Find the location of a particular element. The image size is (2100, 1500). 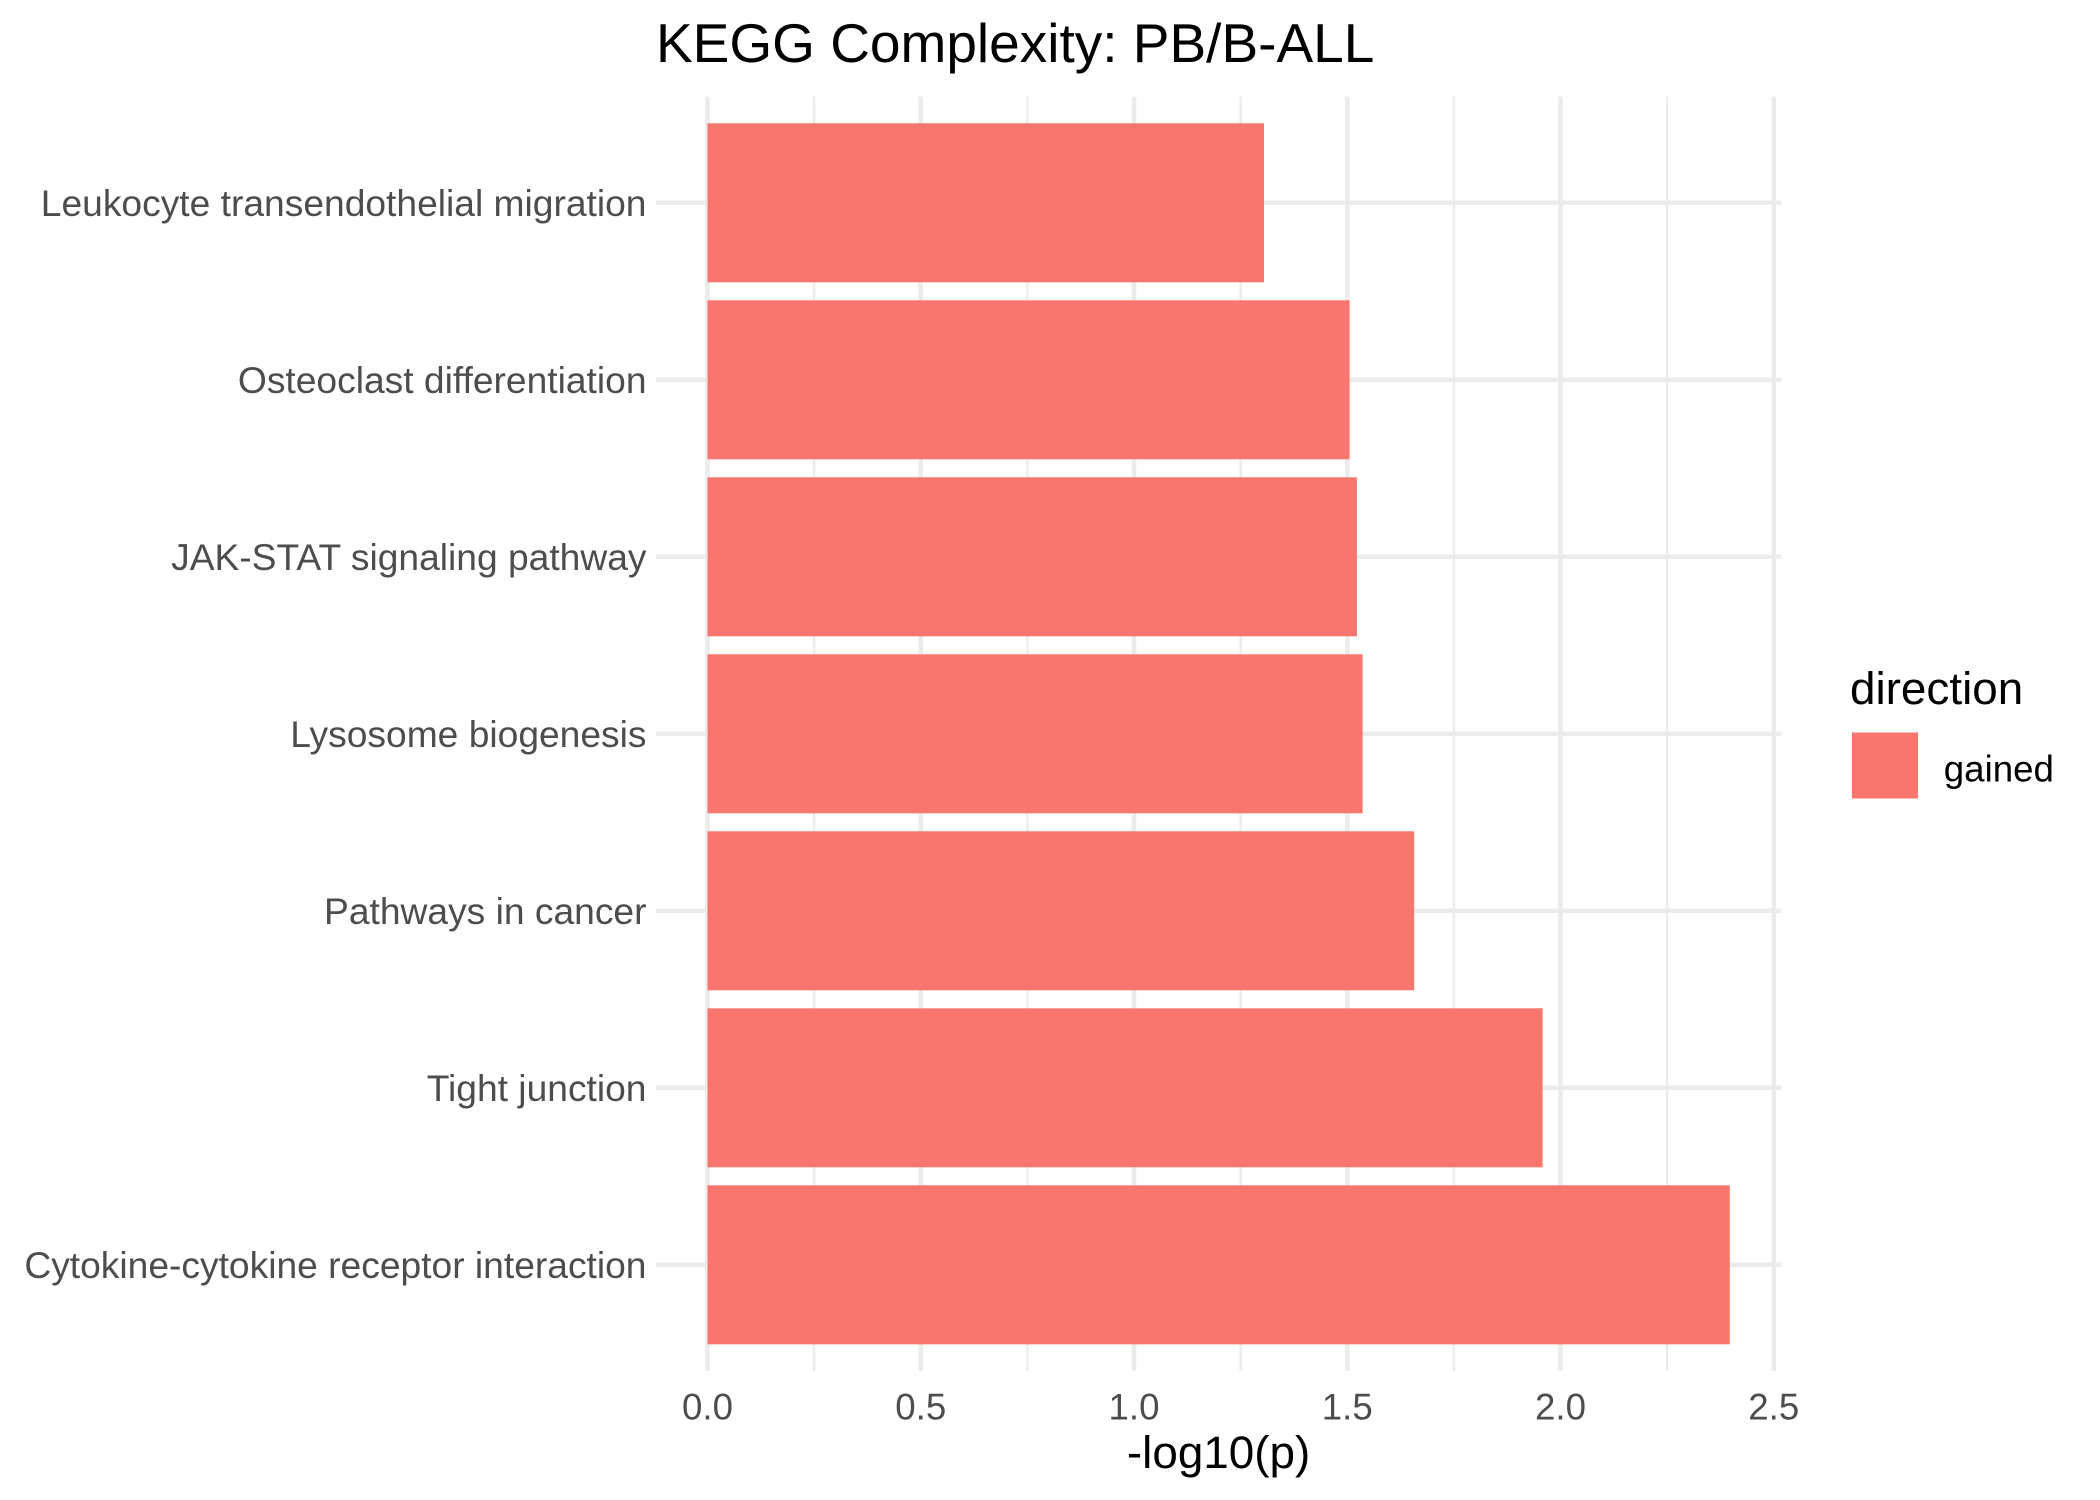

svg-text: gained is located at coordinates (1999, 768).